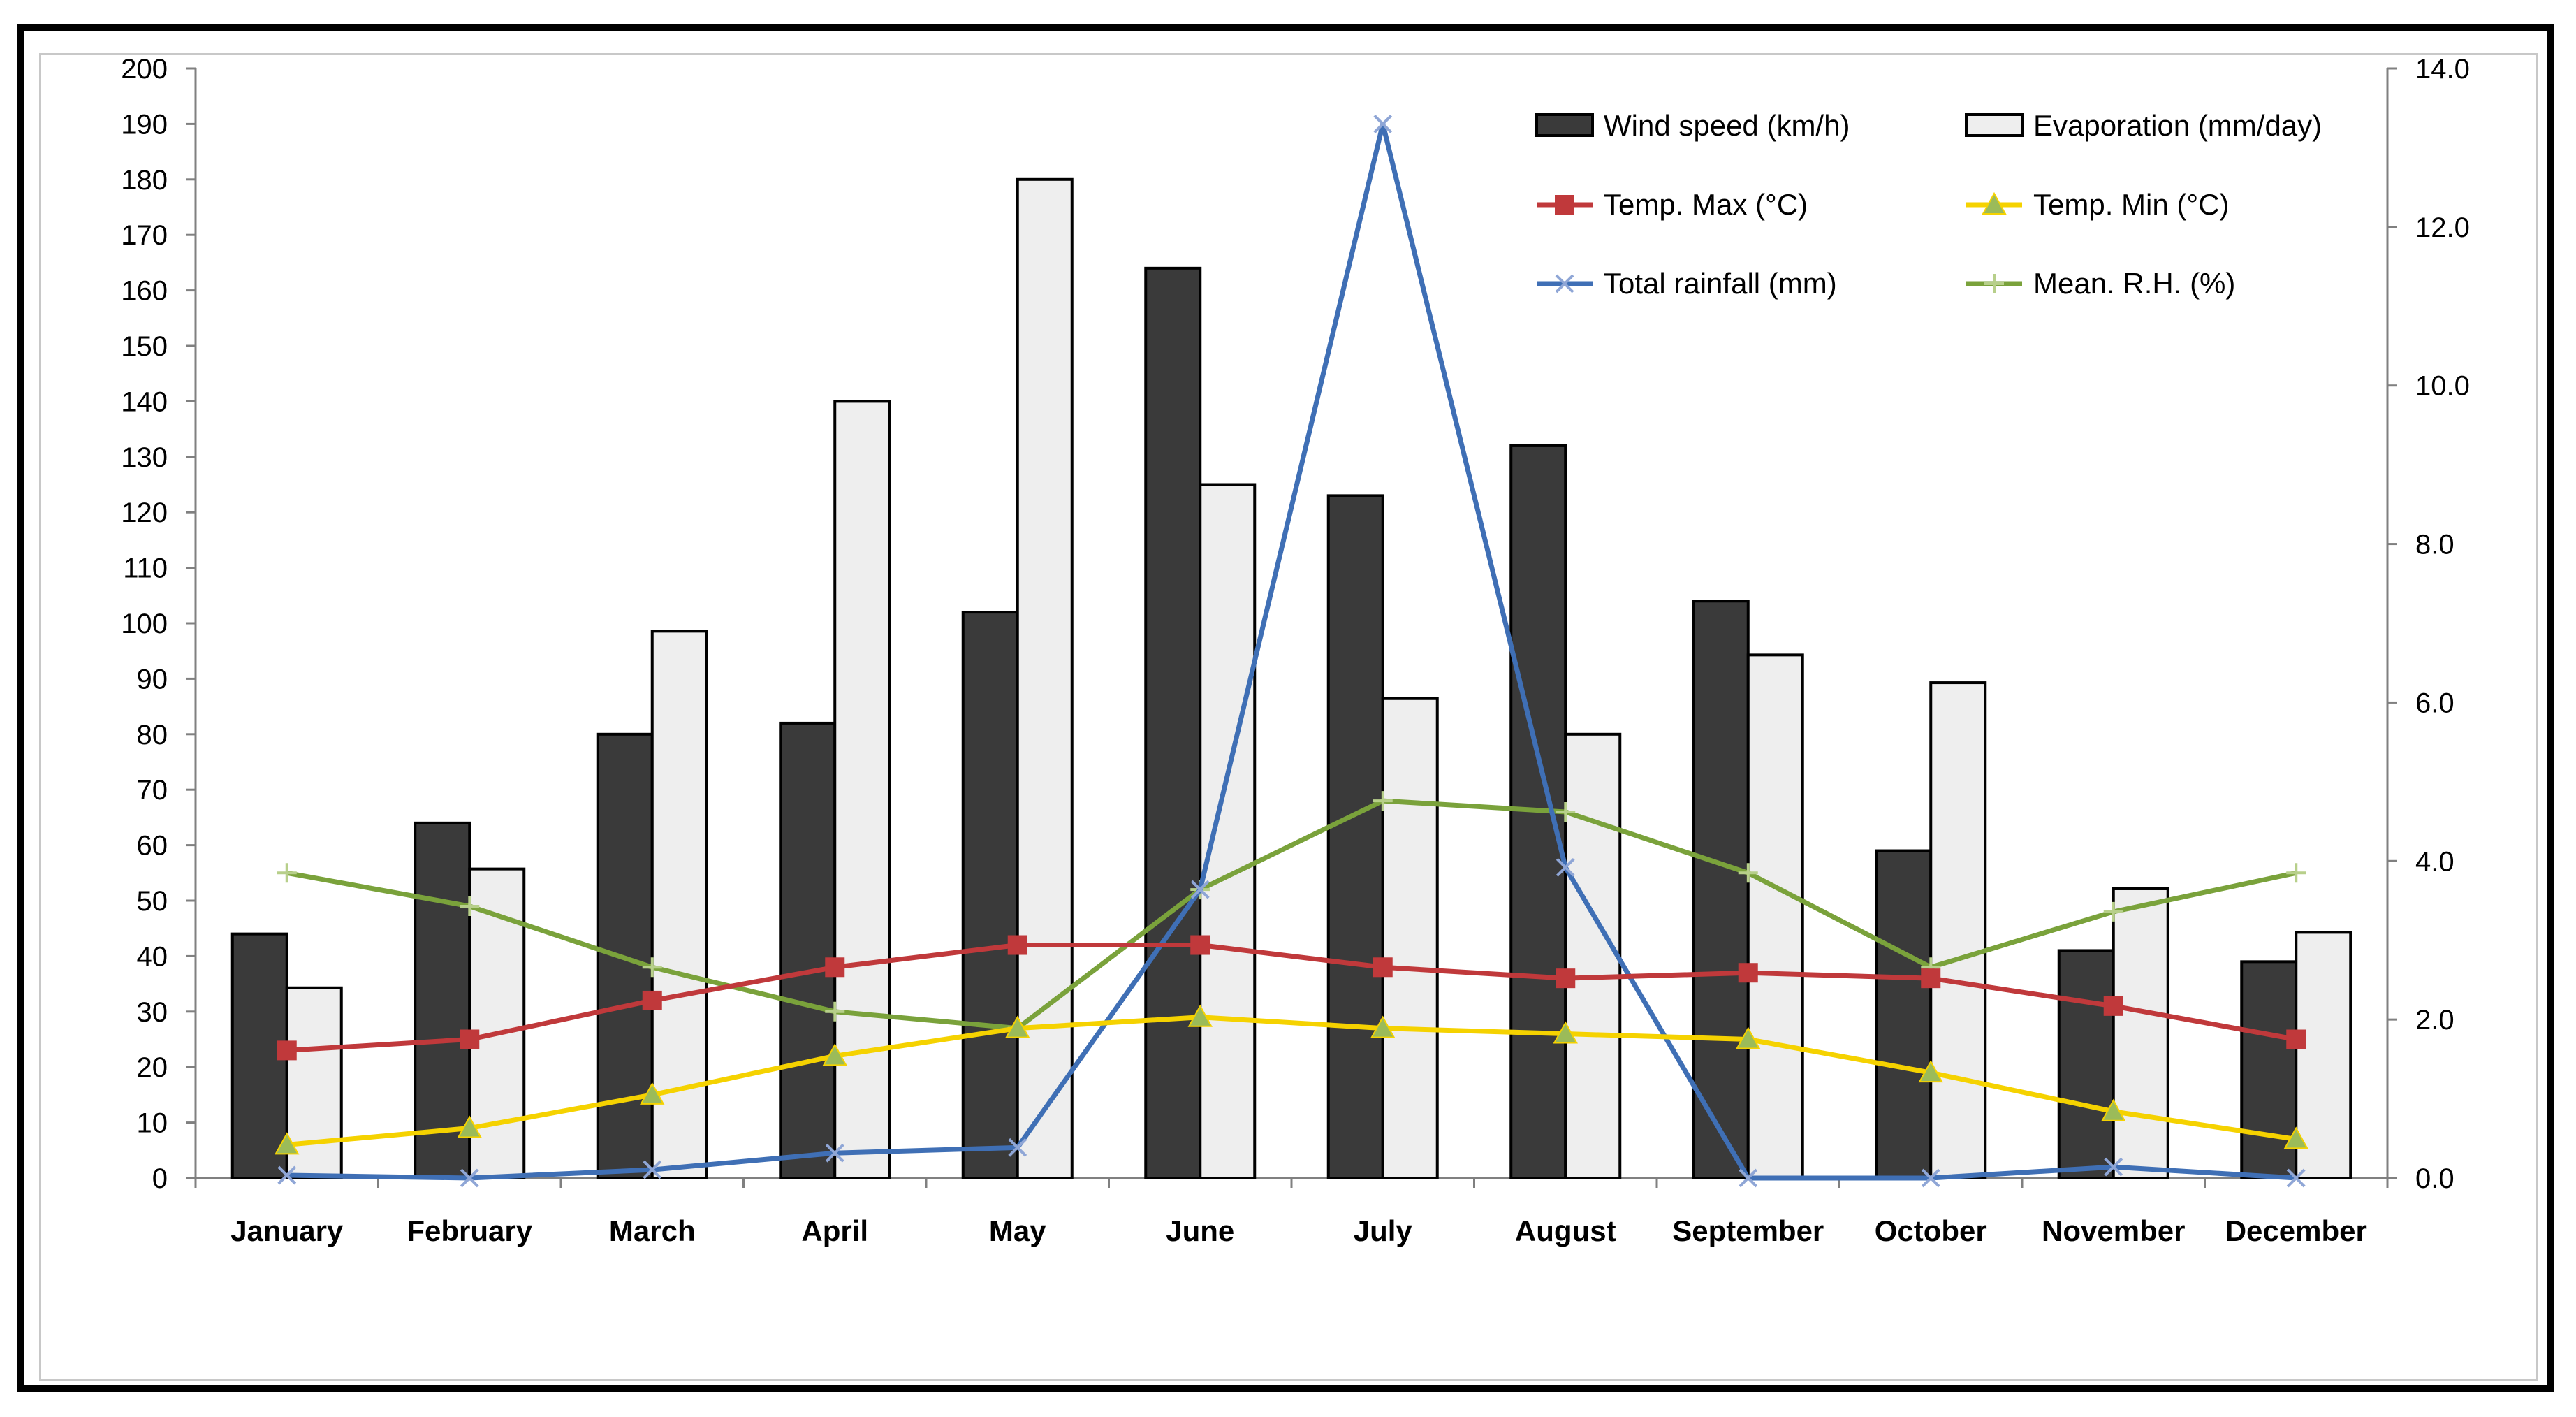 This screenshot has height=1417, width=2576. I want to click on legend-total-rainfall-marker, so click(1565, 283).